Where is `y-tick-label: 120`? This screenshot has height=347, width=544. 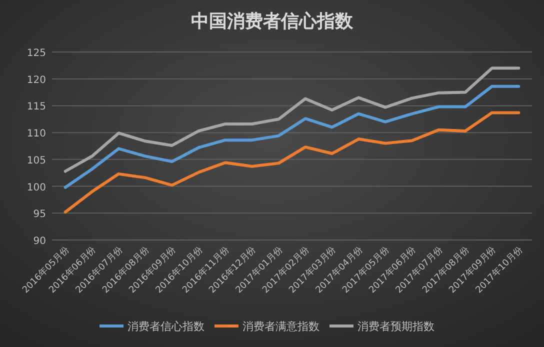
y-tick-label: 120 is located at coordinates (36, 80).